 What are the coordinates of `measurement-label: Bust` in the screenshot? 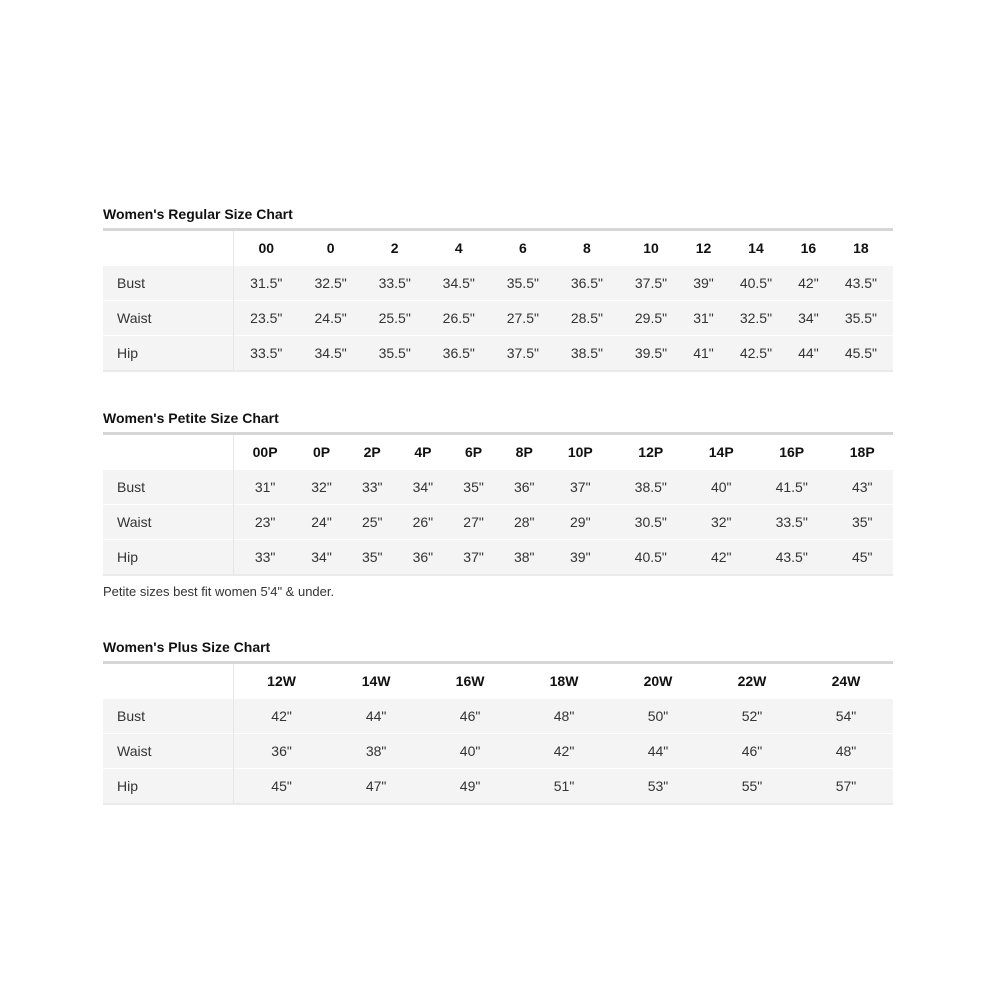 It's located at (168, 716).